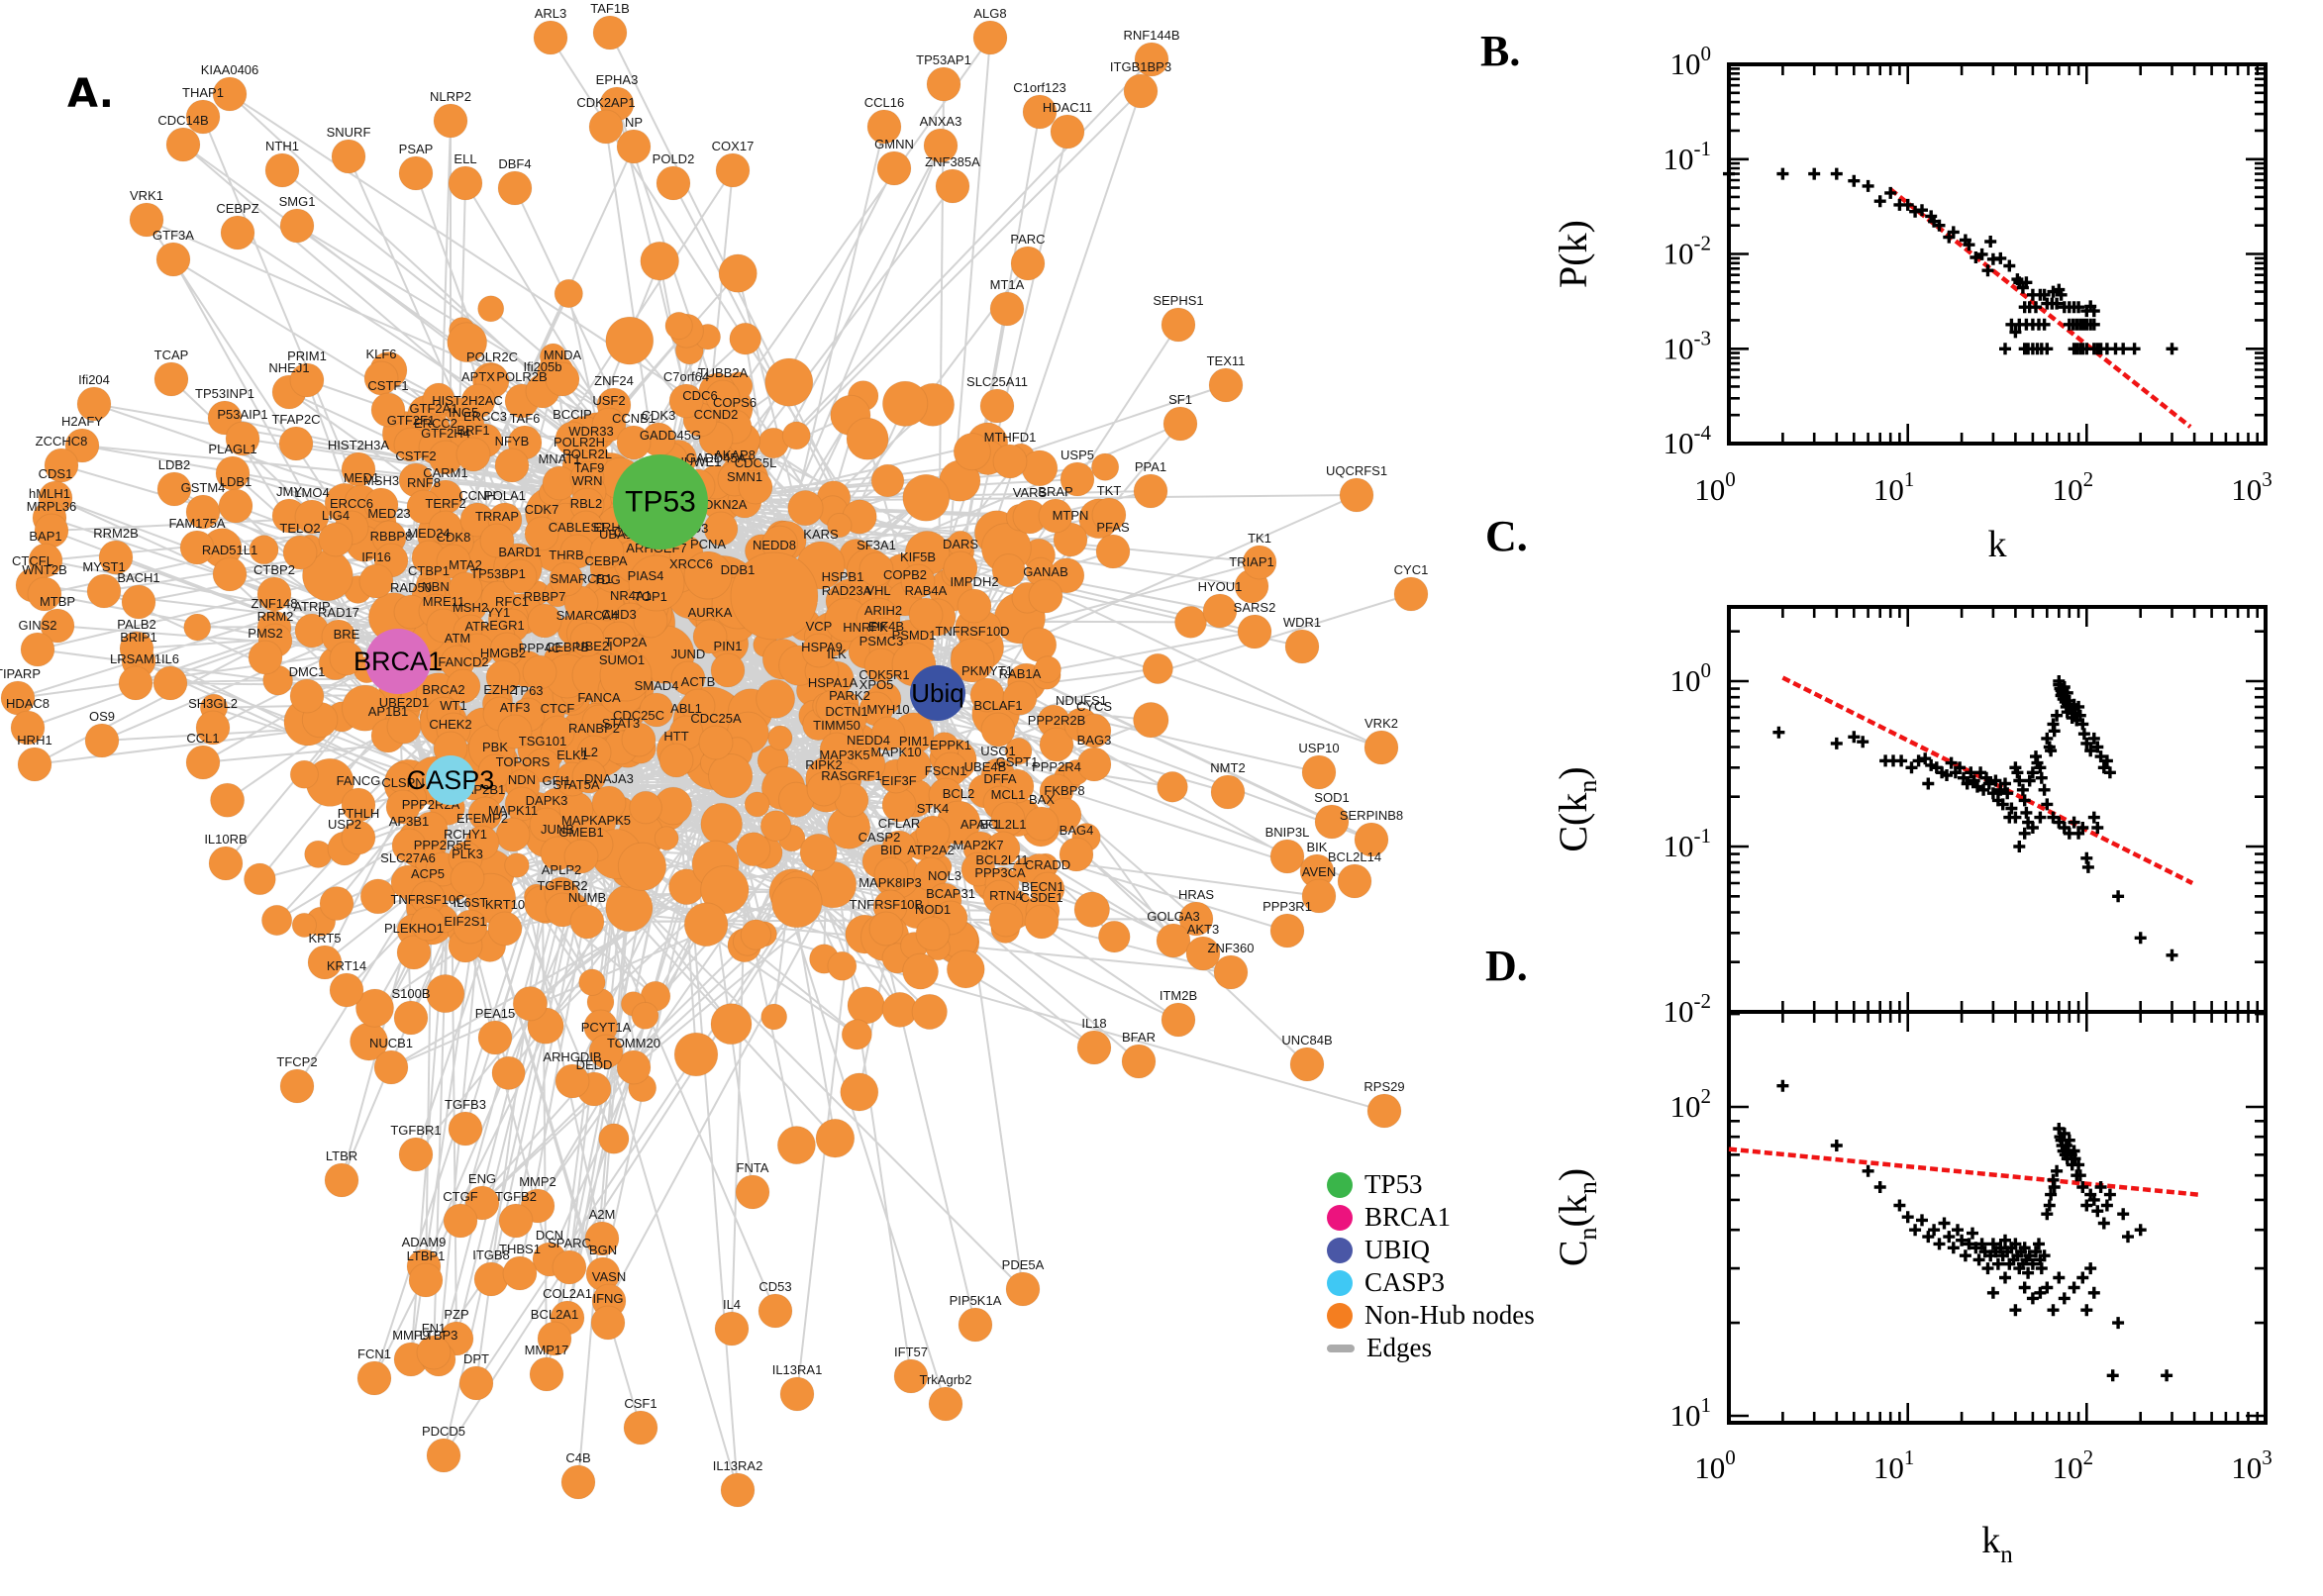 This screenshot has width=2323, height=1596. What do you see at coordinates (710, 636) in the screenshot?
I see `network-node-AURKA` at bounding box center [710, 636].